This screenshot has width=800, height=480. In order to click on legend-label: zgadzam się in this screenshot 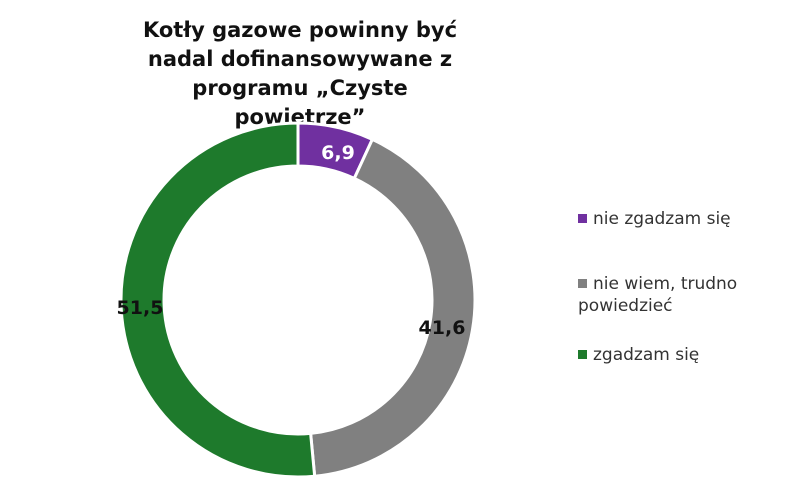, I will do `click(646, 355)`.